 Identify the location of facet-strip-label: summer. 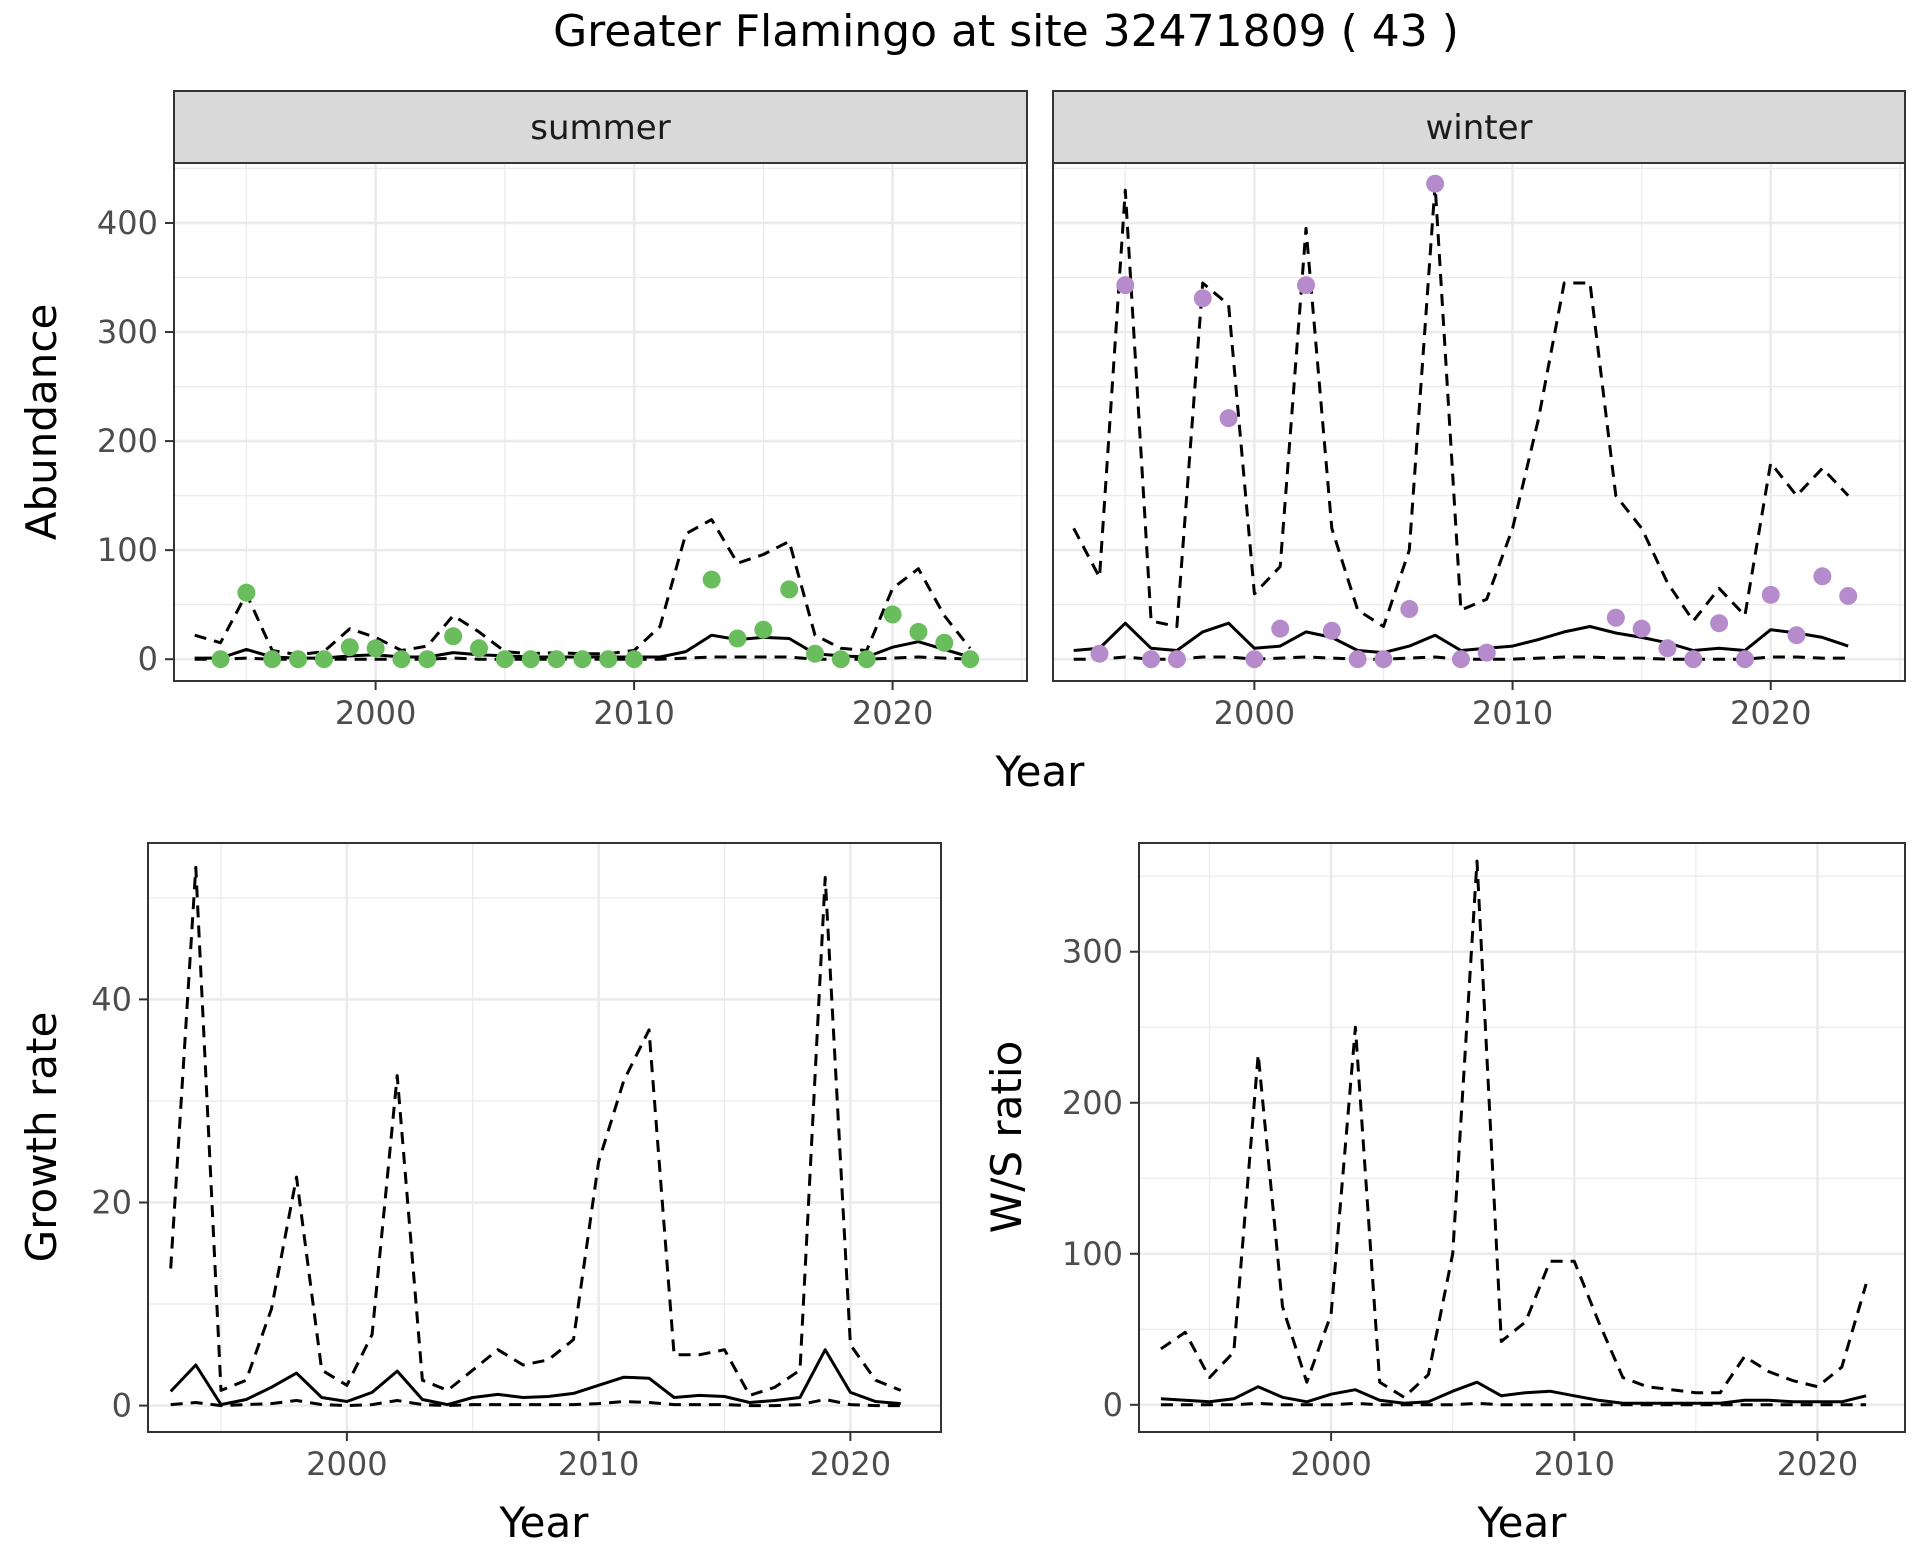
(600, 128).